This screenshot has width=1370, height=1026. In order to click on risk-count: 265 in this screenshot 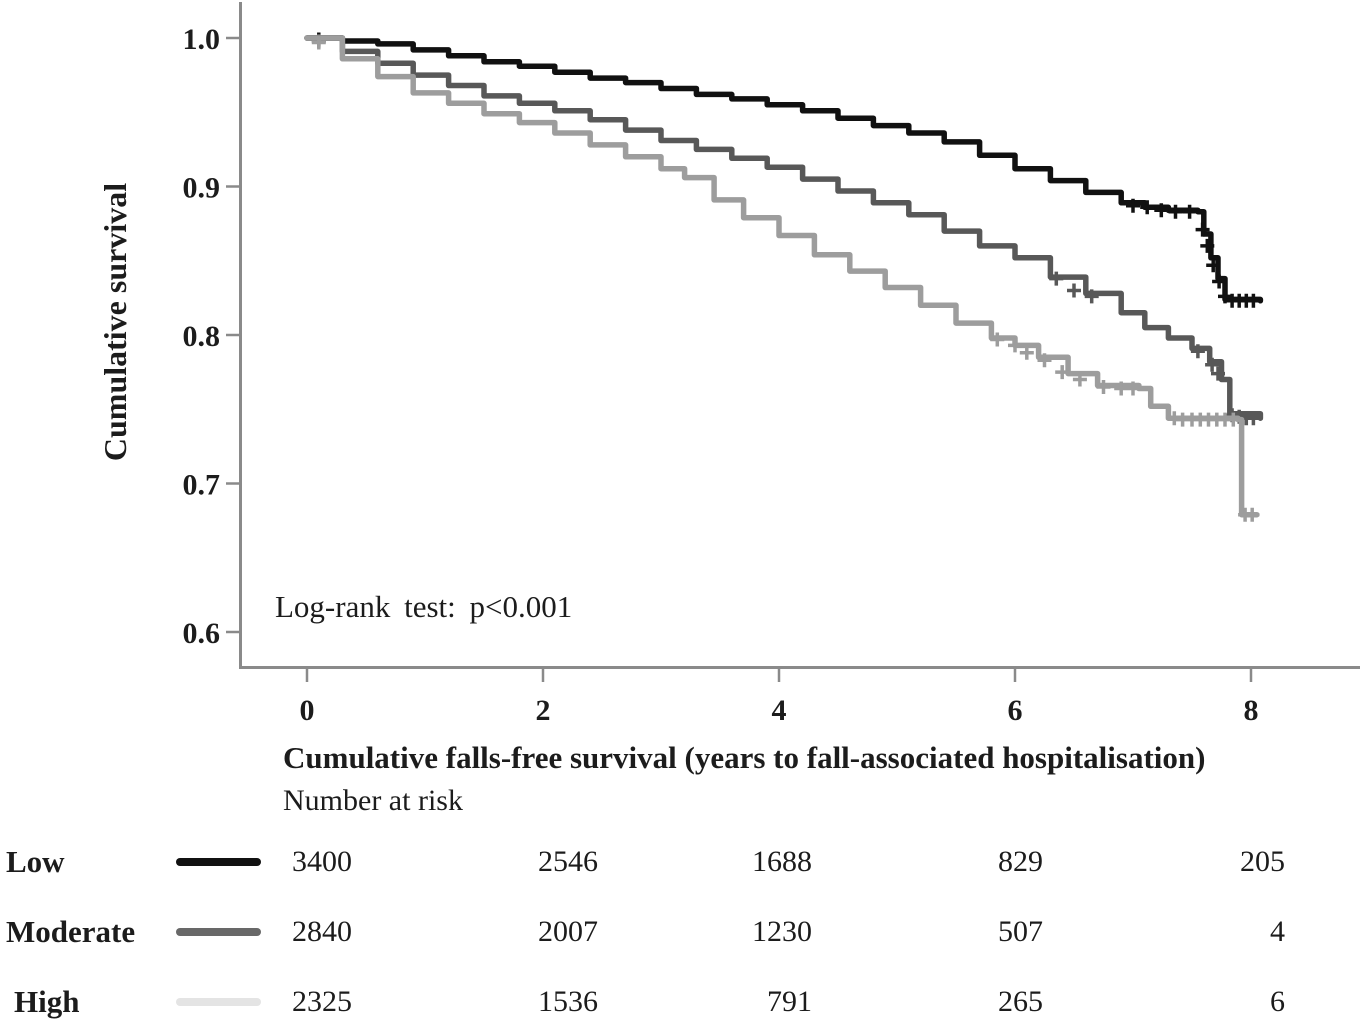, I will do `click(1020, 1001)`.